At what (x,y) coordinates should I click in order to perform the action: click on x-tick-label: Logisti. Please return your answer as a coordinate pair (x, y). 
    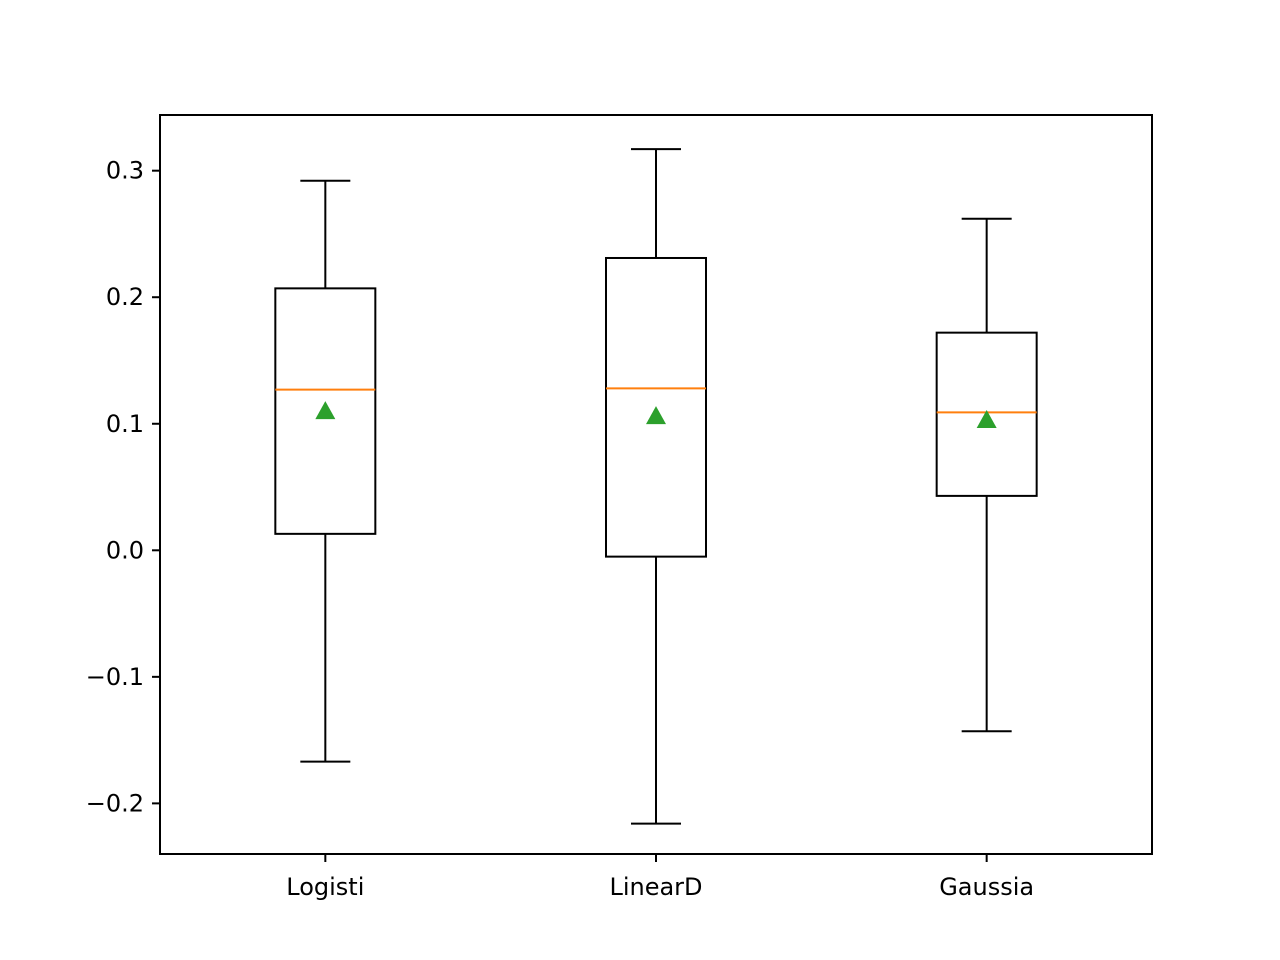
    Looking at the image, I should click on (325, 887).